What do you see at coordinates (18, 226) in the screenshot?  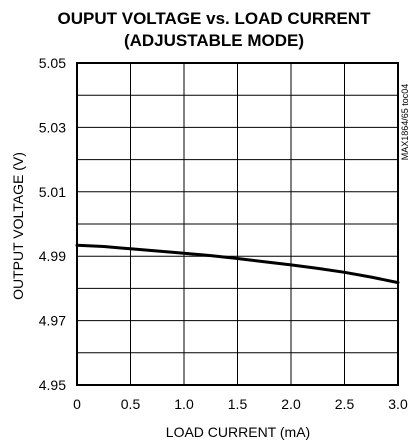 I see `y-axis-label: OUTPUT VOLTAGE (V)` at bounding box center [18, 226].